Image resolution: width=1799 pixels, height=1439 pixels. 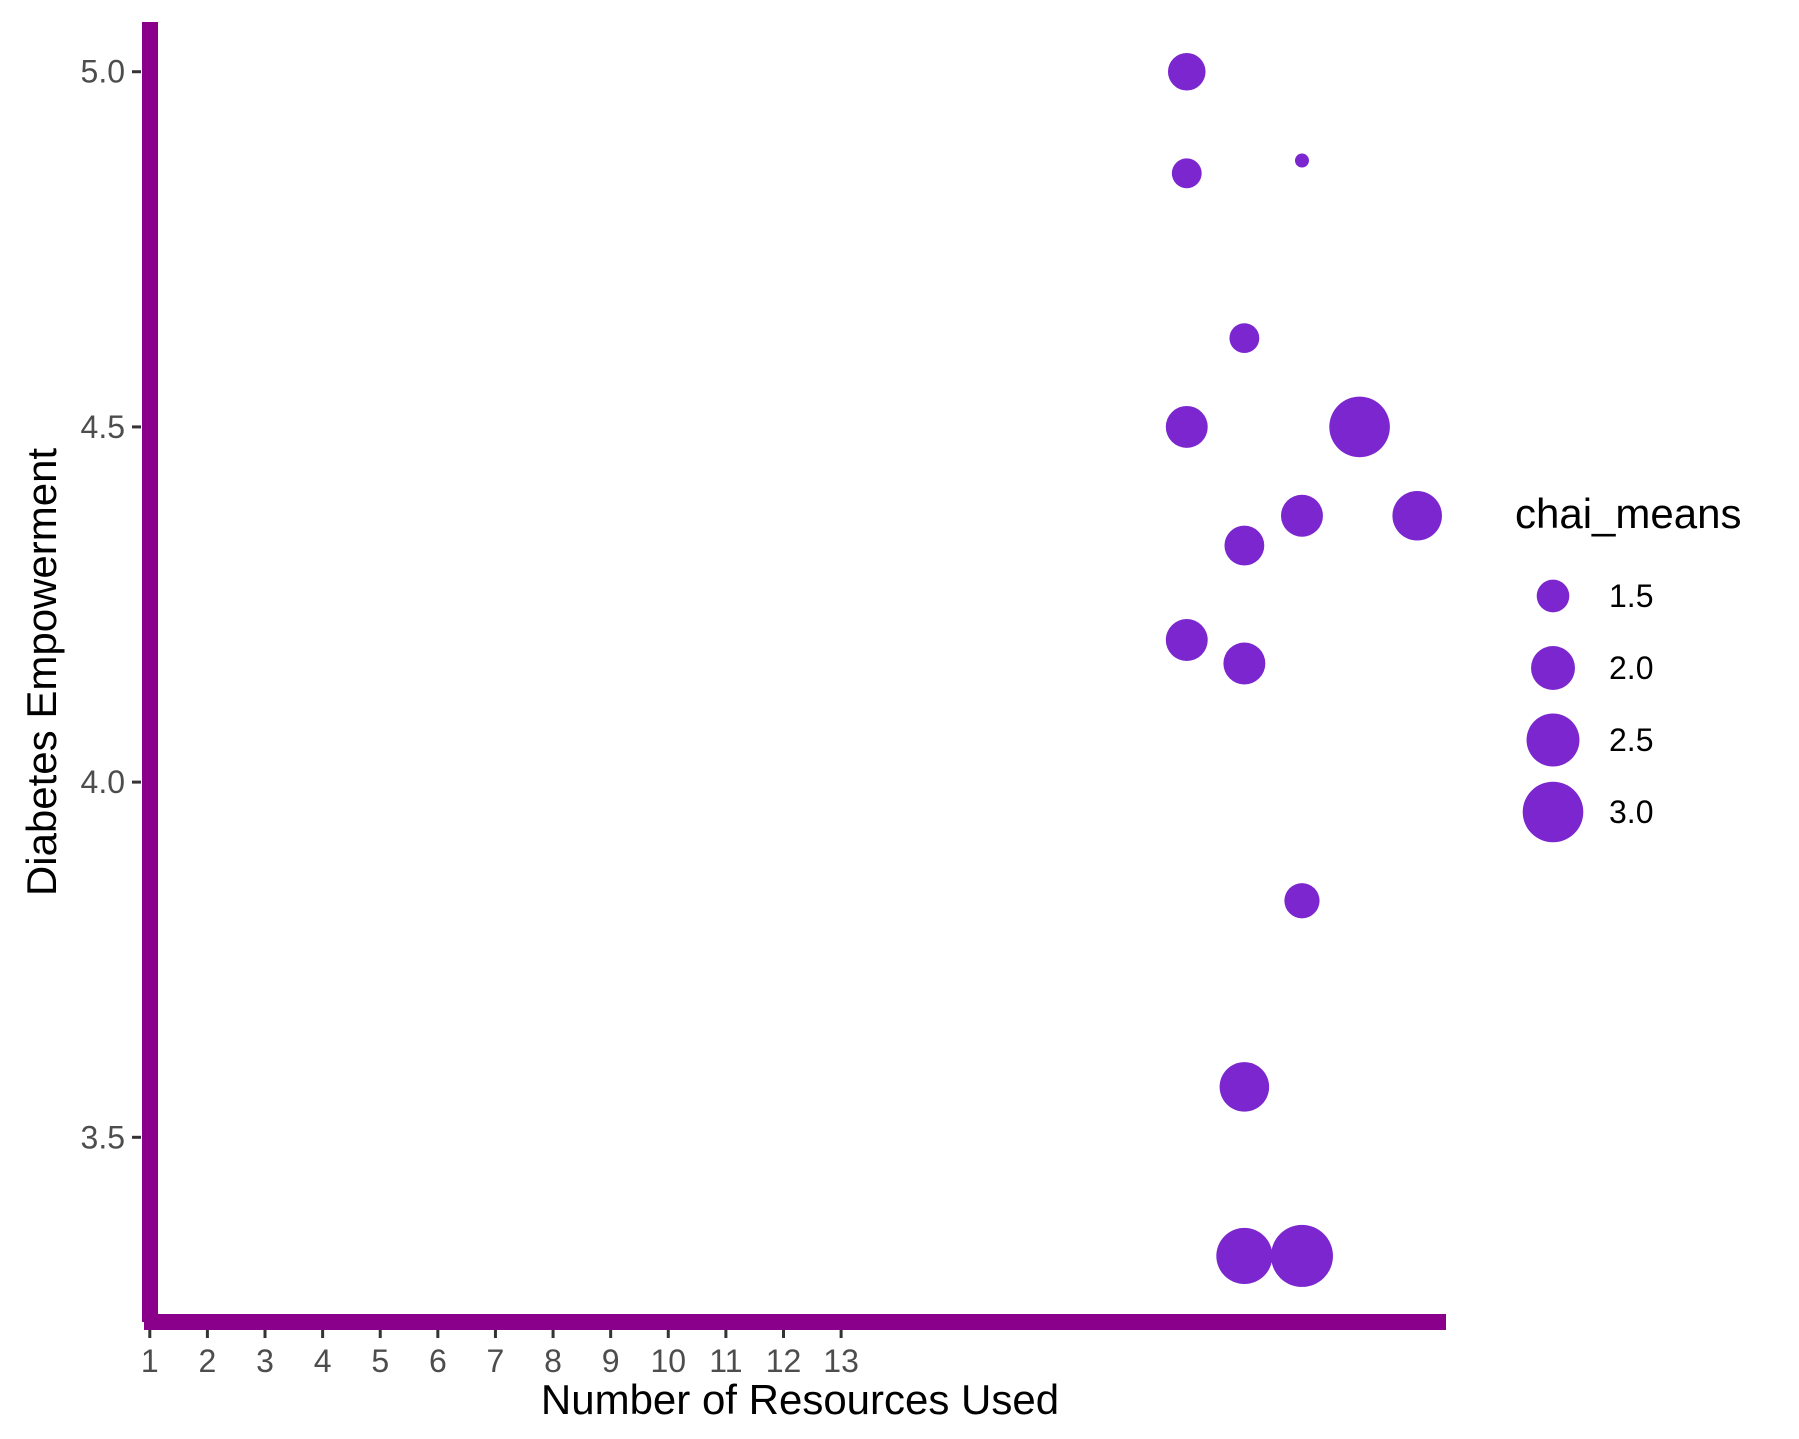 I want to click on x-tick-label: 10, so click(x=668, y=1361).